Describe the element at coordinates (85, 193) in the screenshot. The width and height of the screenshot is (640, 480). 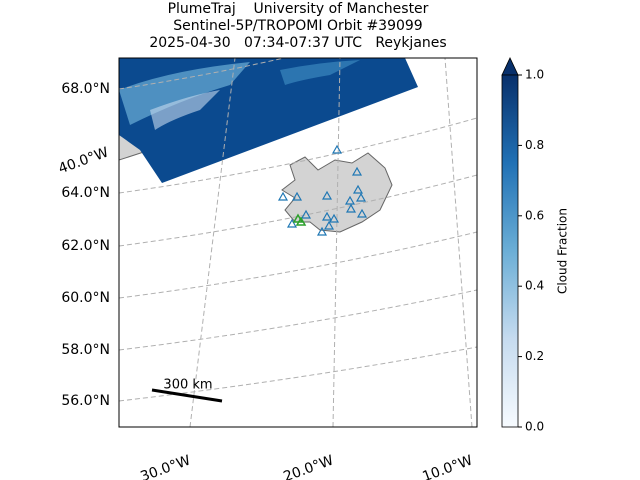
I see `lat-label: 64.0°N` at that location.